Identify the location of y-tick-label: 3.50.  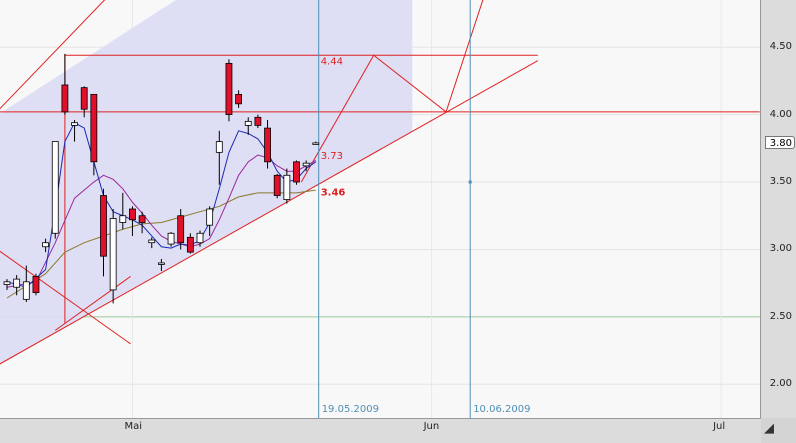
(780, 182).